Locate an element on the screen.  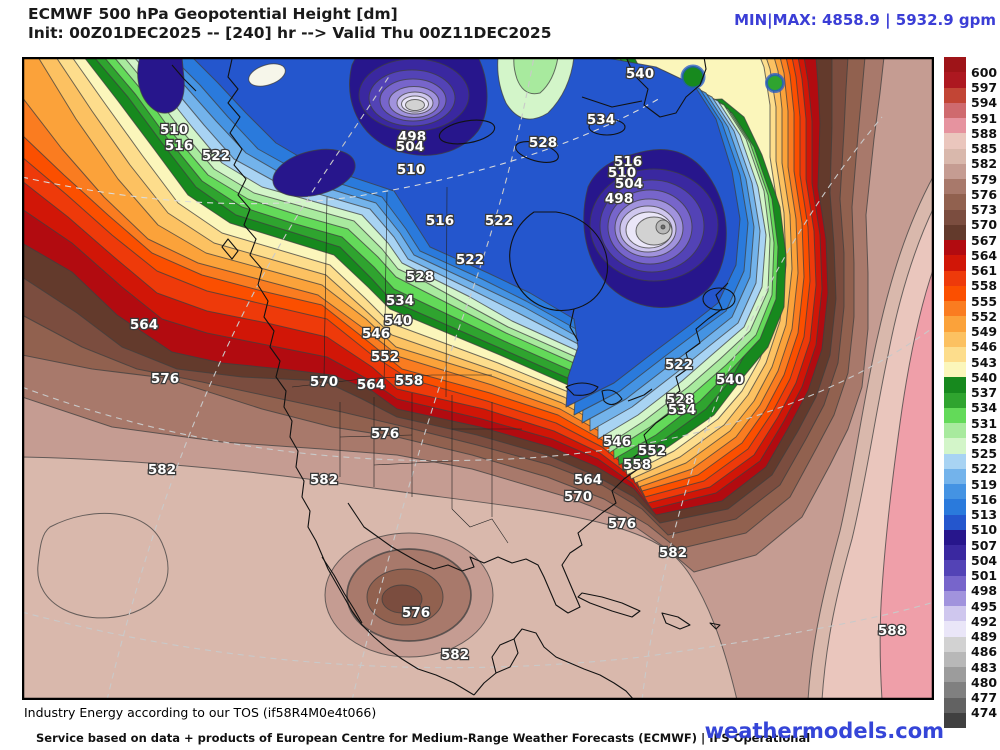
colorbar-label: 597 is located at coordinates (984, 87).